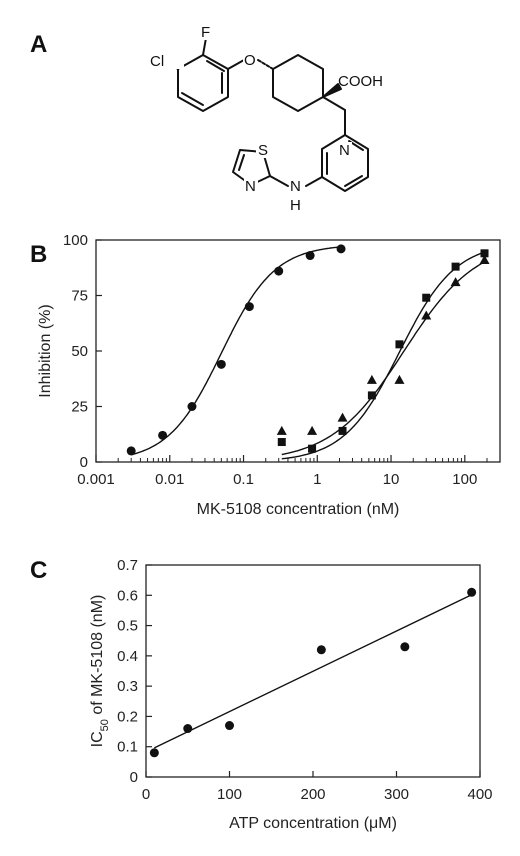 The image size is (520, 856). Describe the element at coordinates (295, 205) in the screenshot. I see `atom-h-amine: H` at that location.